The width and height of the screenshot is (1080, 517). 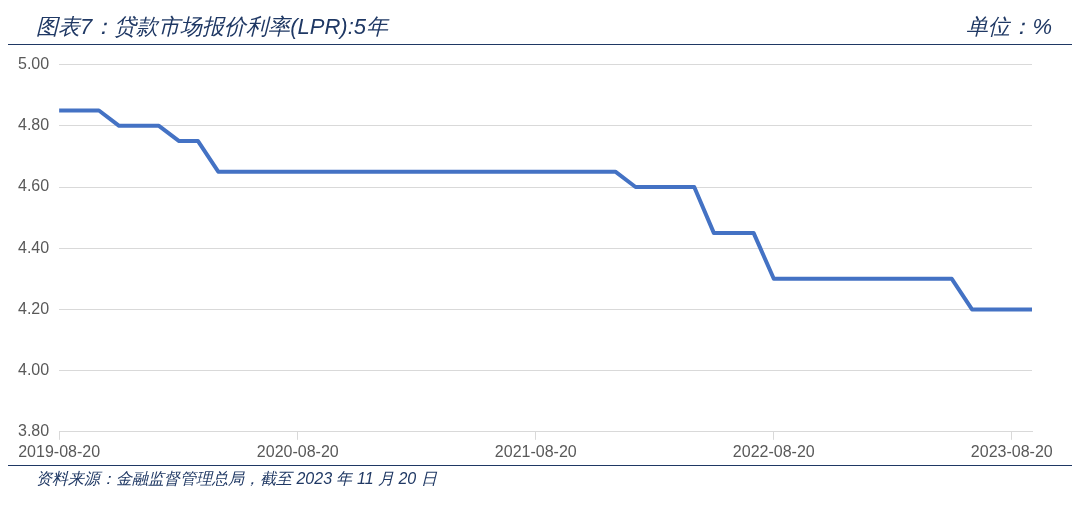 What do you see at coordinates (34, 64) in the screenshot?
I see `y-tick-label: 5.00` at bounding box center [34, 64].